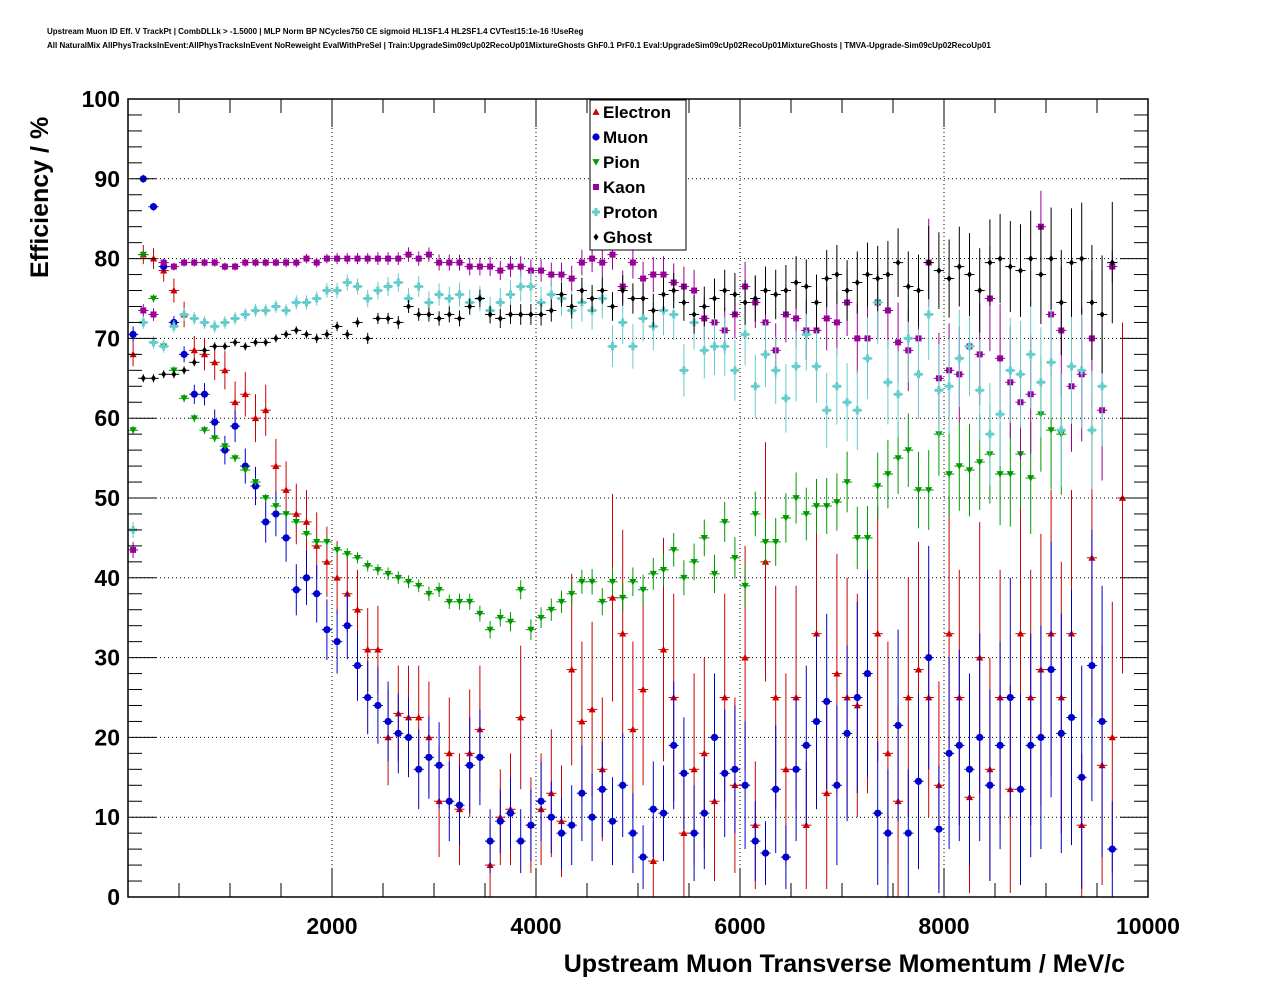  What do you see at coordinates (107, 578) in the screenshot?
I see `y-tick-label: 40` at bounding box center [107, 578].